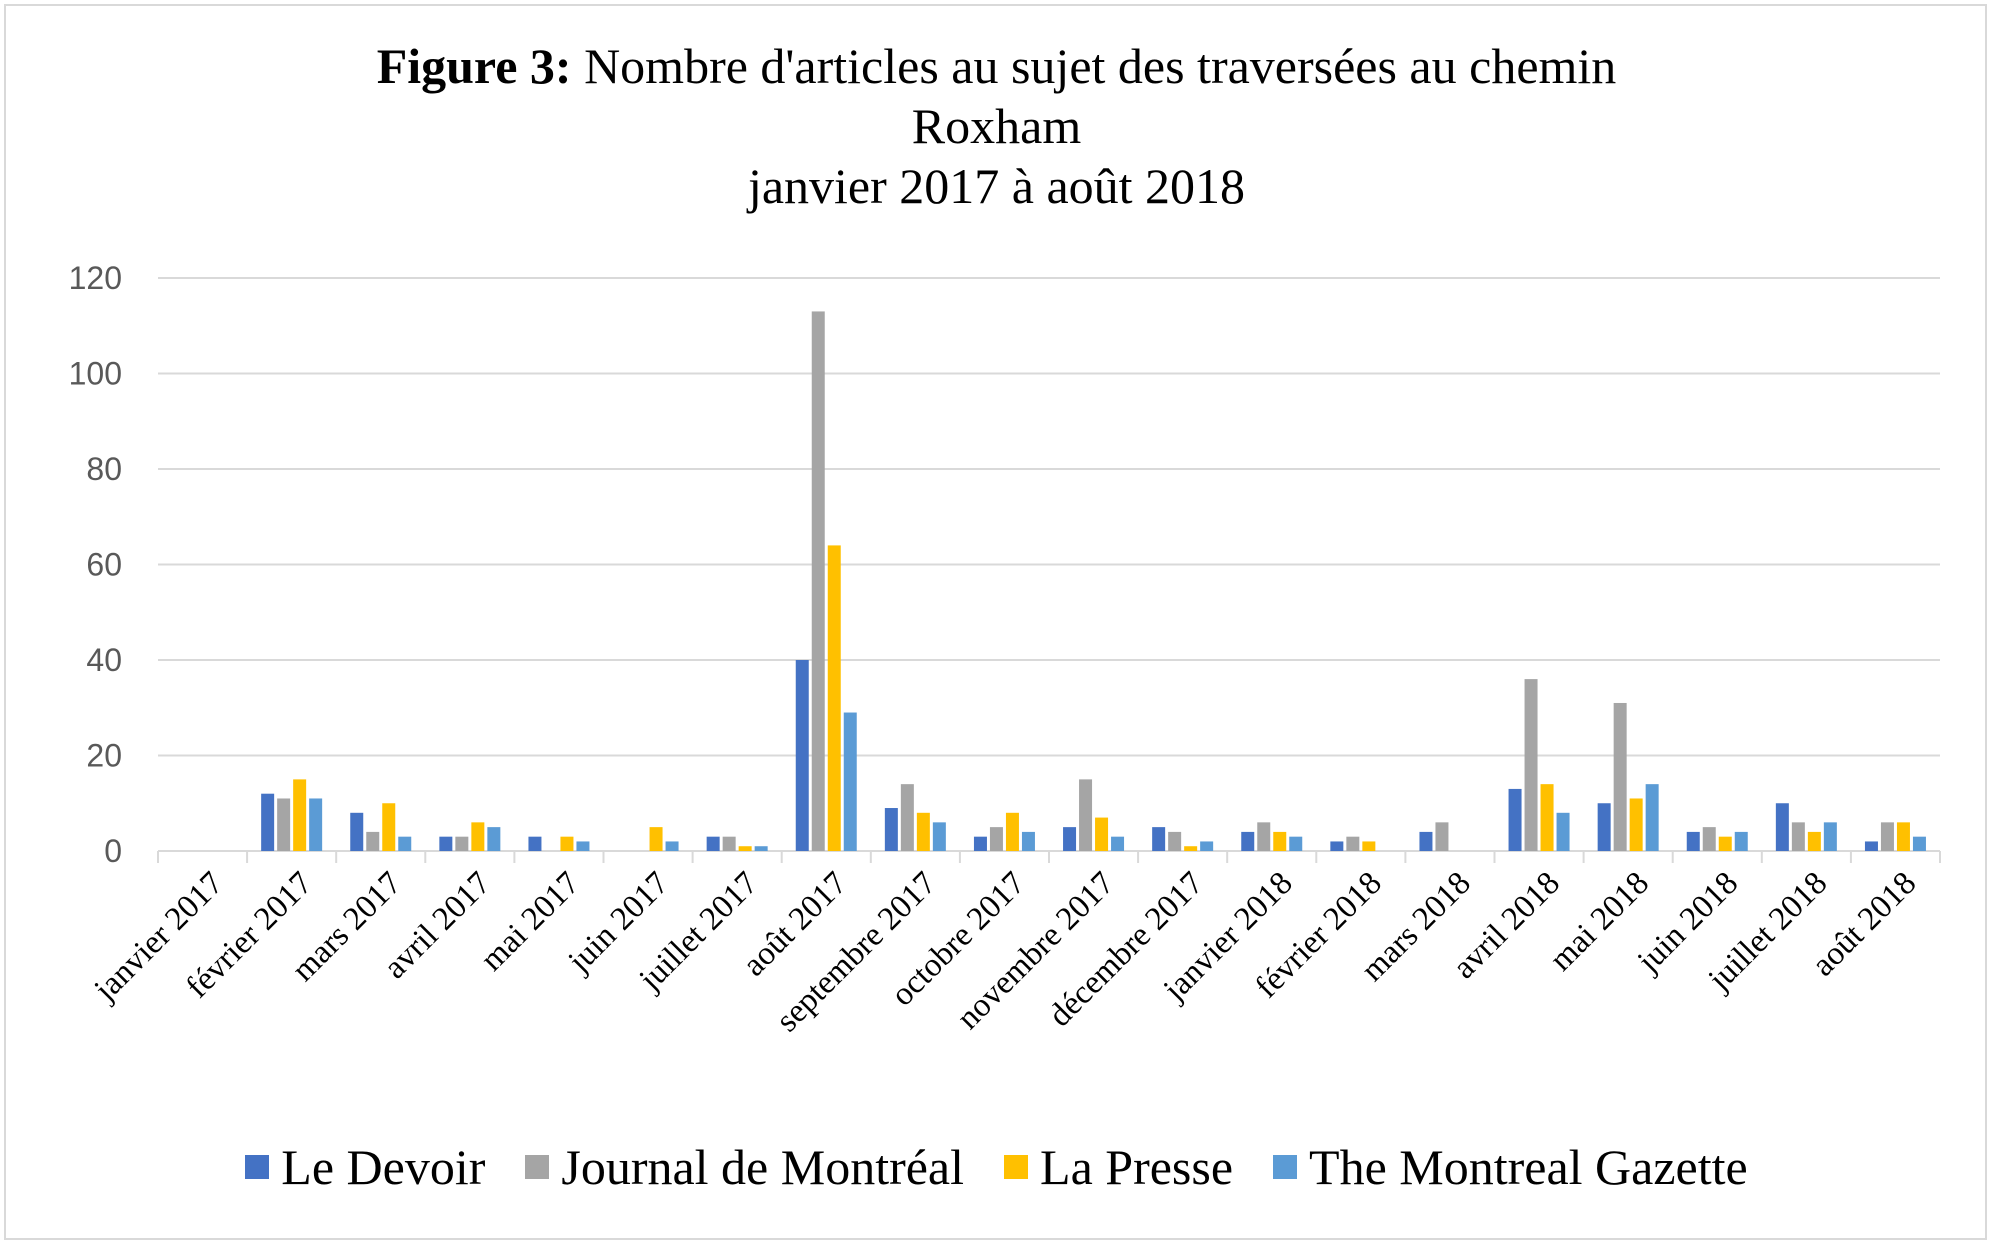  What do you see at coordinates (474, 66) in the screenshot?
I see `title-figure-label: Figure 3:` at bounding box center [474, 66].